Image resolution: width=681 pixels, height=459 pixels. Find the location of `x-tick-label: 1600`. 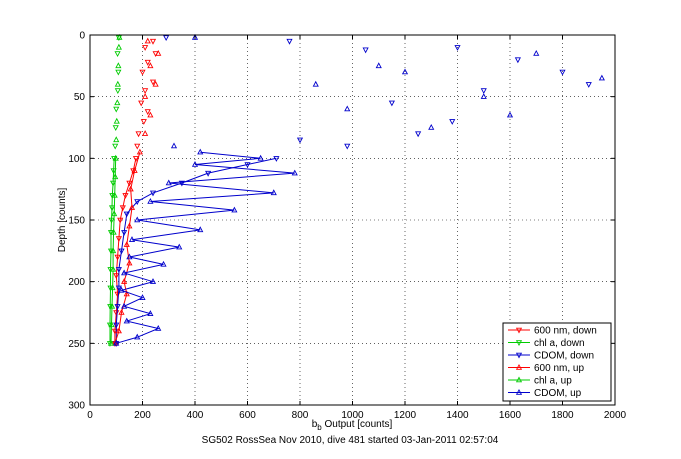

x-tick-label: 1600 is located at coordinates (510, 415).